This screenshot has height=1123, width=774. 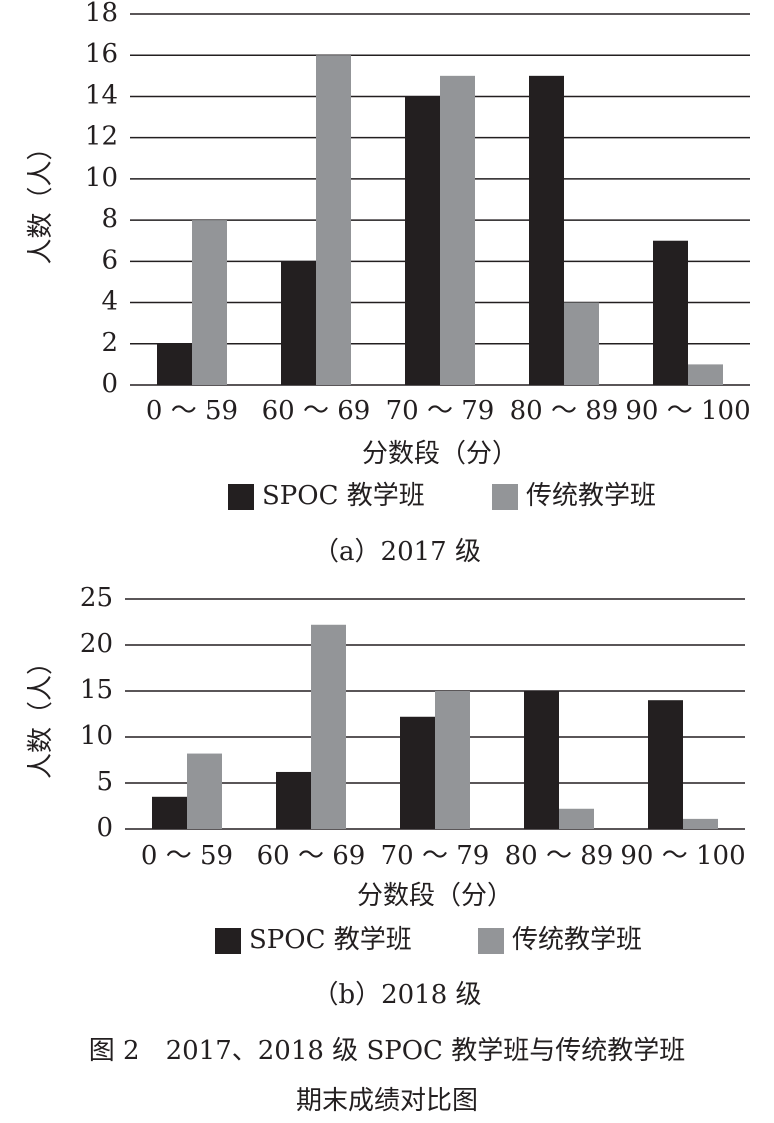 What do you see at coordinates (387, 1051) in the screenshot?
I see `figure-caption: 图 2 2017、2018 级 SPOC 教学班与传统教学班` at bounding box center [387, 1051].